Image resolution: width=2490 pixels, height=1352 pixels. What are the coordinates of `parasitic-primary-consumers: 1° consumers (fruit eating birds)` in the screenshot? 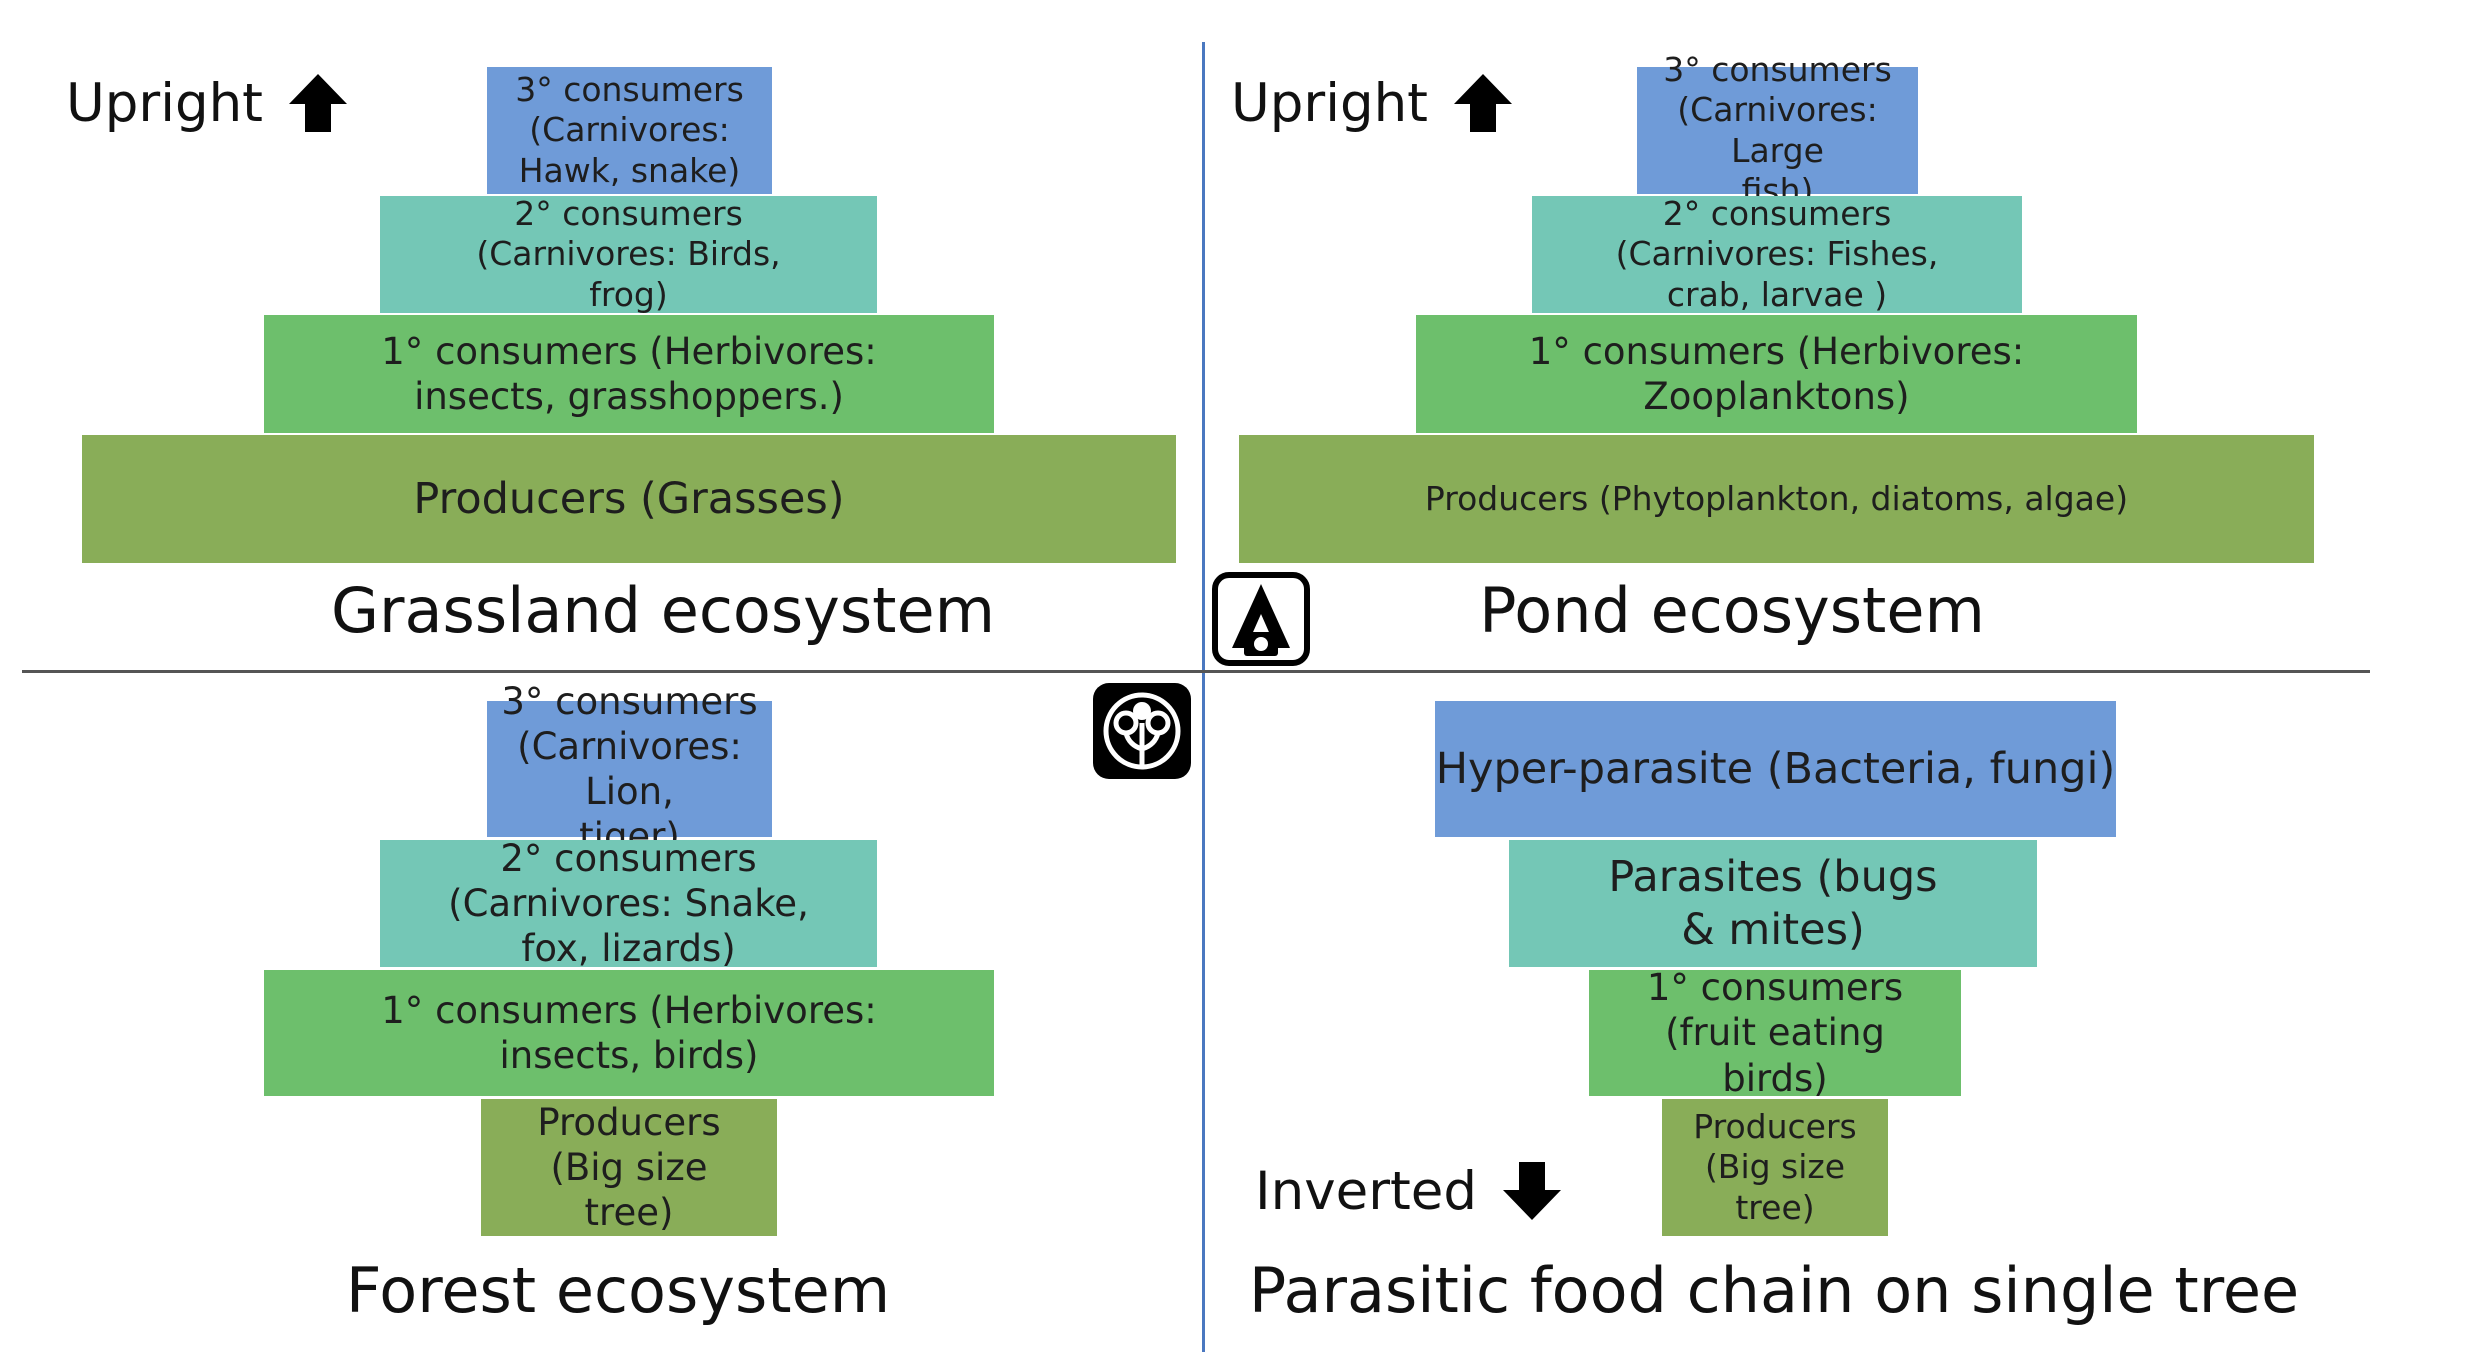 It's located at (1775, 1033).